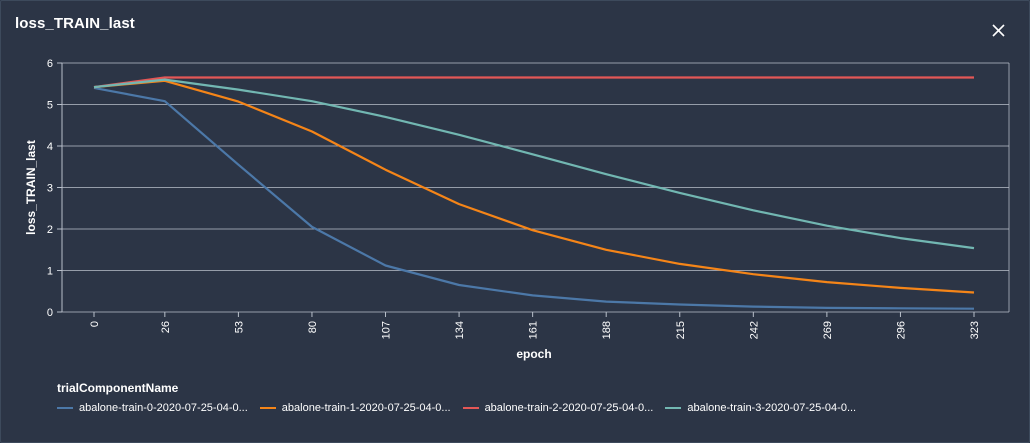 Image resolution: width=1030 pixels, height=443 pixels. I want to click on x-tick-label: 161, so click(534, 330).